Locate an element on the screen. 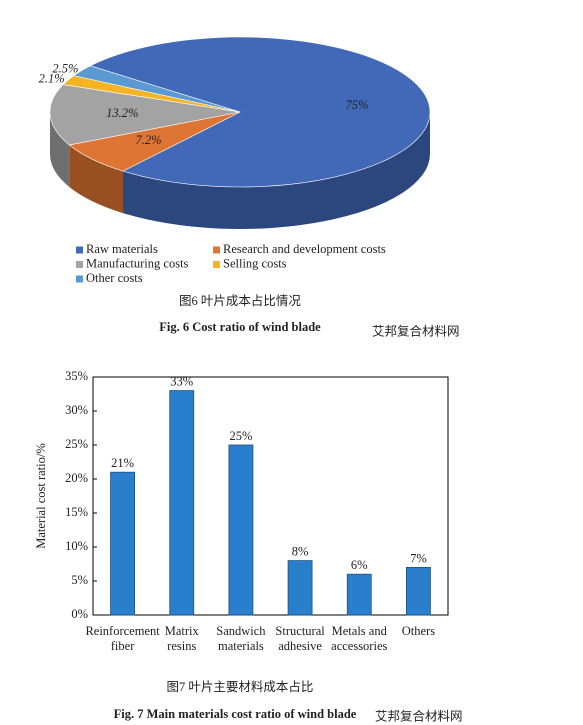 This screenshot has width=583, height=725. y-tick-label: 20% is located at coordinates (76, 478).